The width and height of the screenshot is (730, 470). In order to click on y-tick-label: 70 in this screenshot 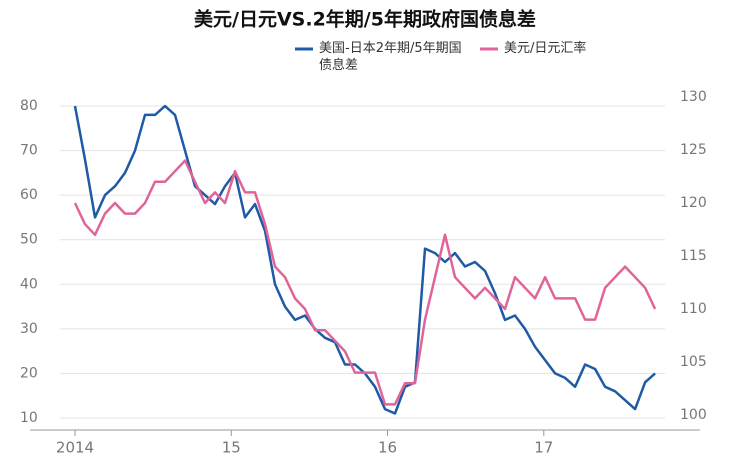, I will do `click(29, 151)`.